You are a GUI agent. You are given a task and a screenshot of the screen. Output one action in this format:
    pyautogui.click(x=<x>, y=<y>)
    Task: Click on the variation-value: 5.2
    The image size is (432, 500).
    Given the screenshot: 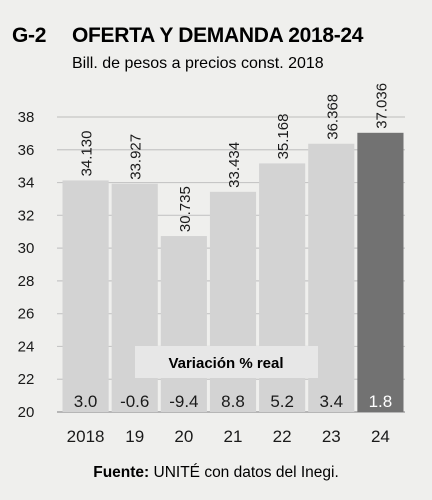 What is the action you would take?
    pyautogui.click(x=282, y=401)
    